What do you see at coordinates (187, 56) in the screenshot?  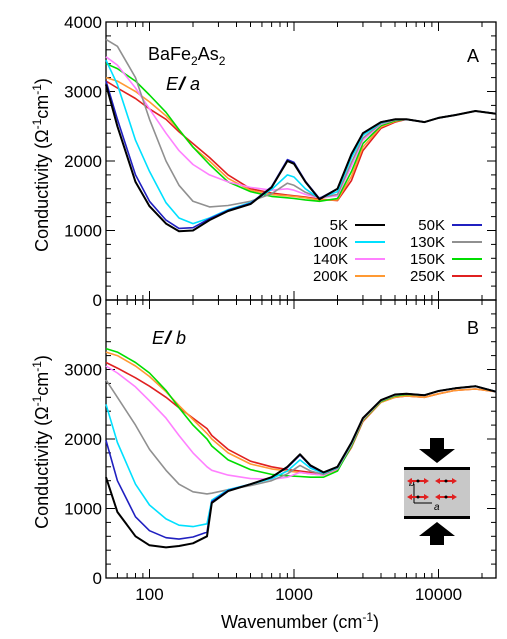 I see `panel-a-compound-label: BaFe2As2` at bounding box center [187, 56].